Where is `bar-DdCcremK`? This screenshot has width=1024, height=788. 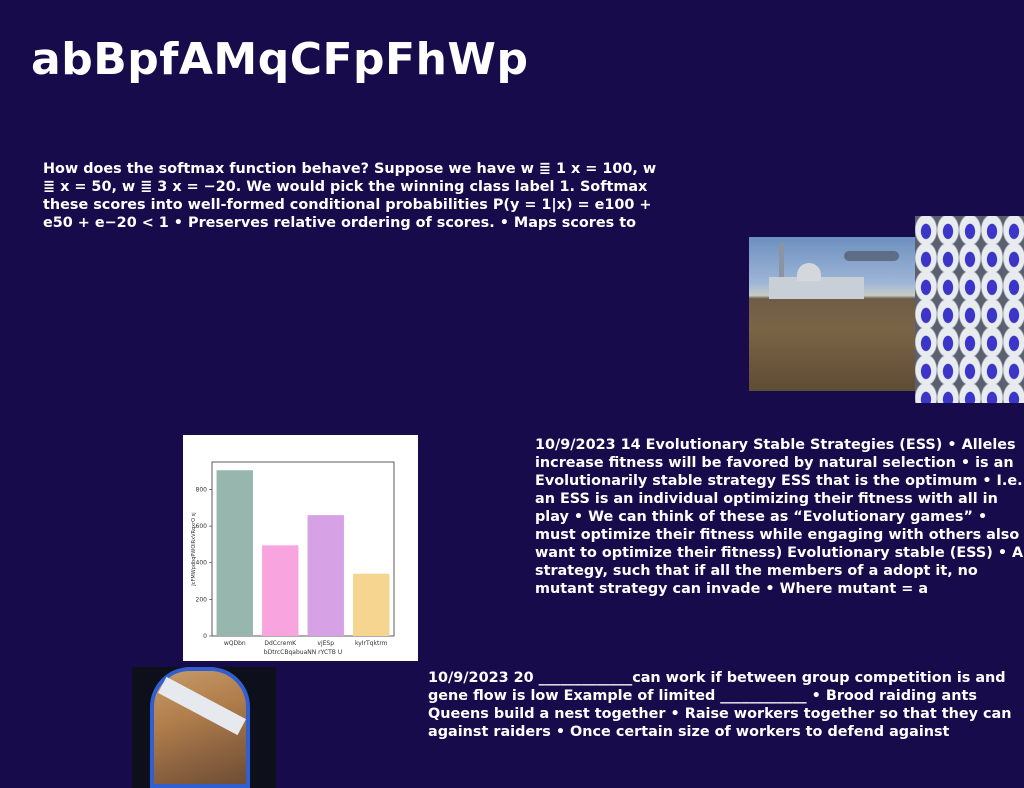 bar-DdCcremK is located at coordinates (280, 590).